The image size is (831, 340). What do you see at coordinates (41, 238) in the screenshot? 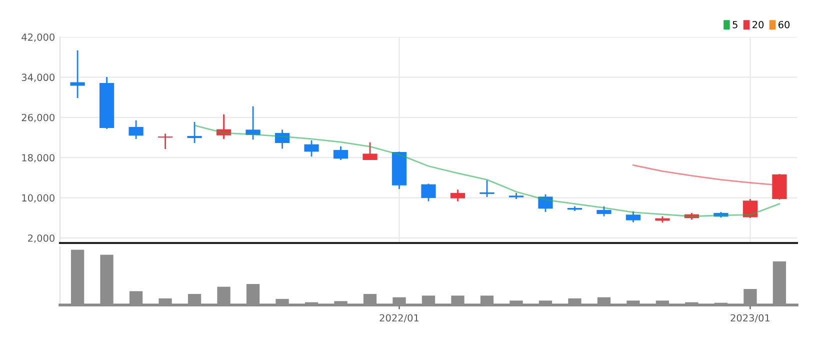
I see `y-tick-label: 2,000` at bounding box center [41, 238].